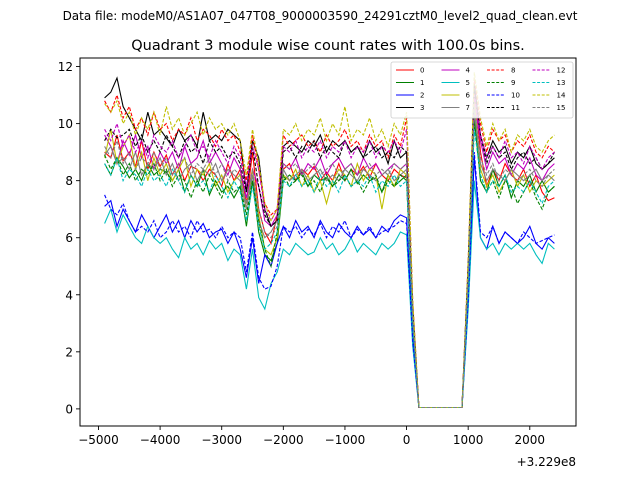 This screenshot has width=640, height=480. What do you see at coordinates (561, 71) in the screenshot?
I see `legend-label-12: 12` at bounding box center [561, 71].